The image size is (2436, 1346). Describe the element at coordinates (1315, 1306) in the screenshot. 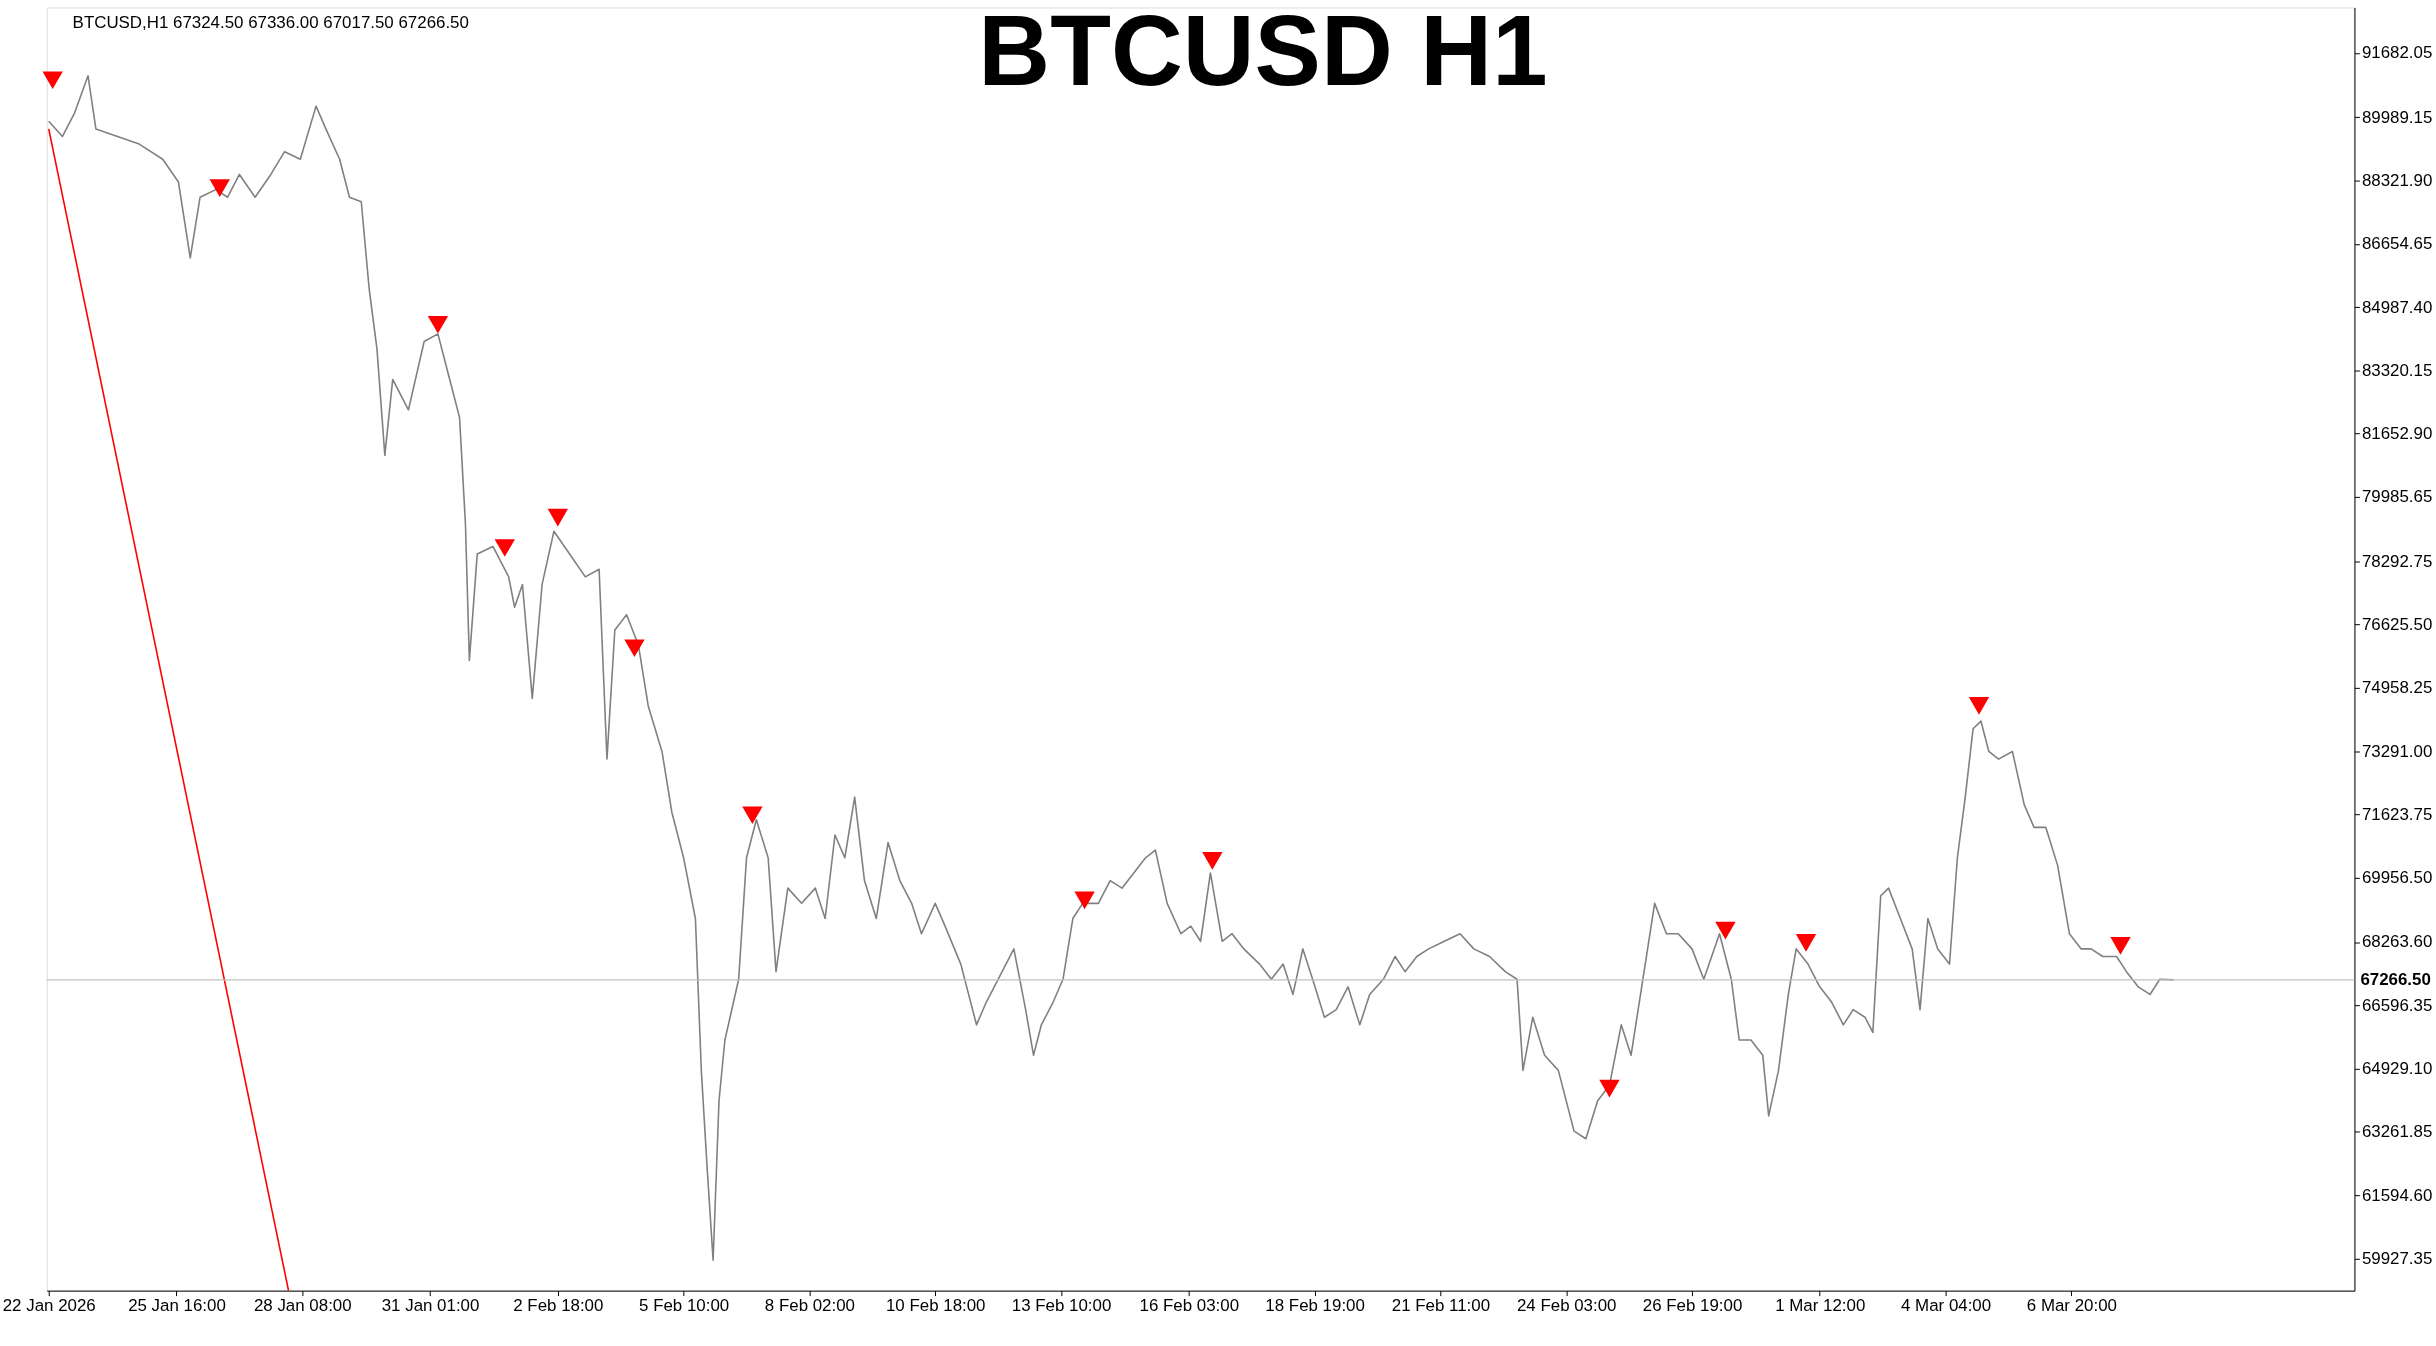

I see `x-tick-label: 18 Feb 19:00` at that location.